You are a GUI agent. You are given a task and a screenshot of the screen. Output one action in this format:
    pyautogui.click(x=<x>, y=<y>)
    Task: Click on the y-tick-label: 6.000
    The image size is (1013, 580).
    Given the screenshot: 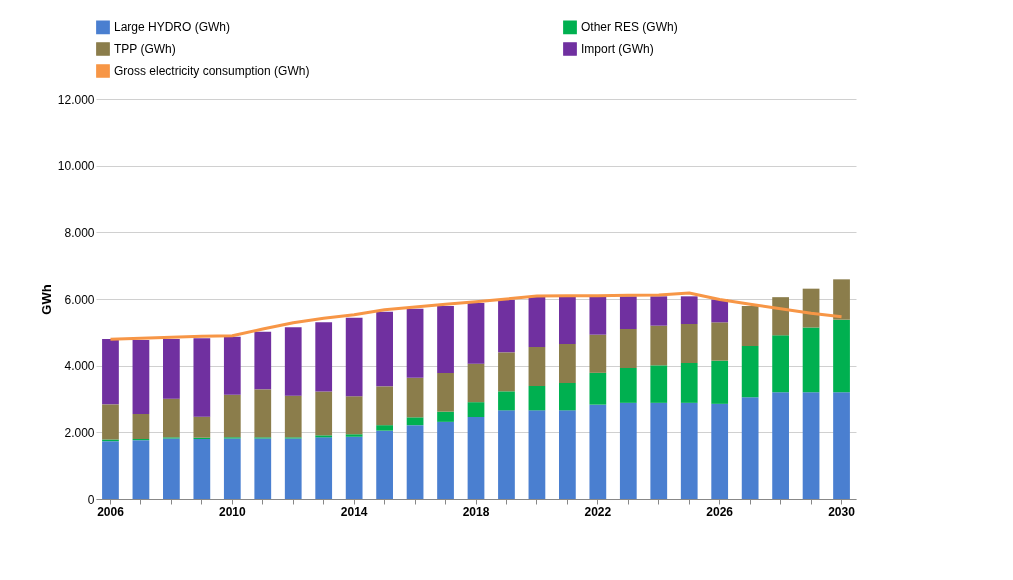 What is the action you would take?
    pyautogui.click(x=79, y=299)
    